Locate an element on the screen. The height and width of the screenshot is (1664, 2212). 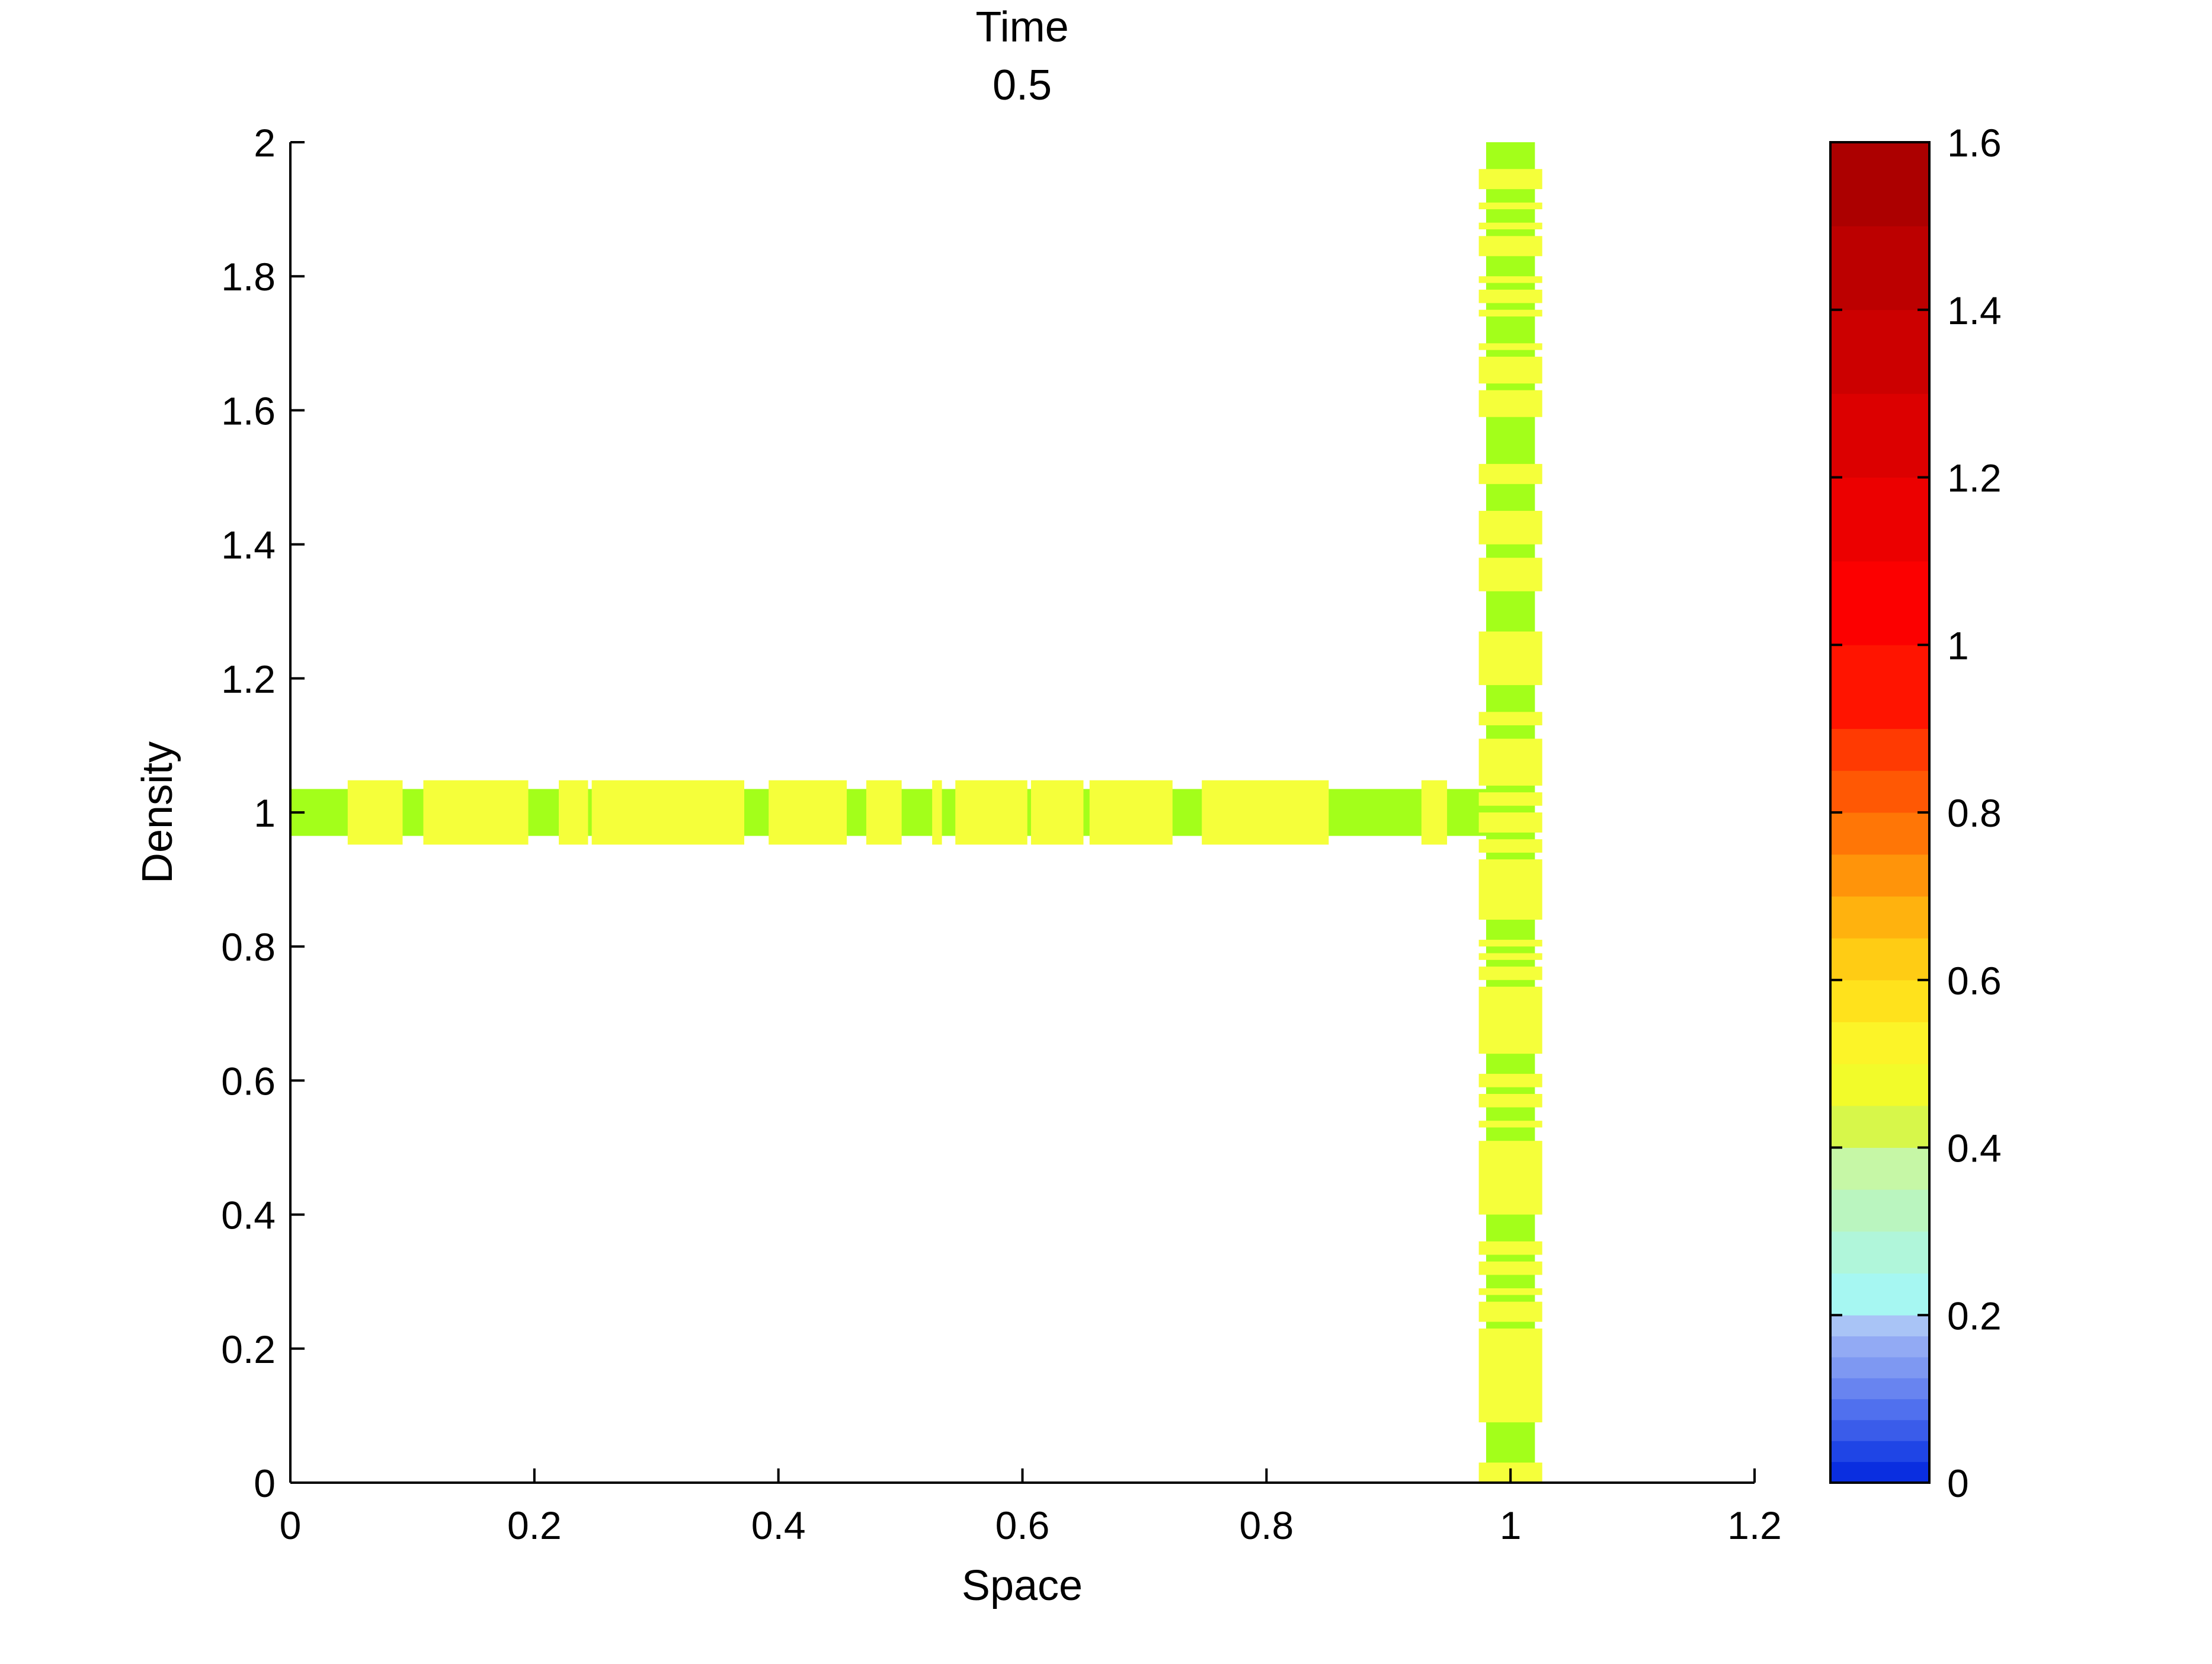
y-tick-label: 1.4 is located at coordinates (248, 545).